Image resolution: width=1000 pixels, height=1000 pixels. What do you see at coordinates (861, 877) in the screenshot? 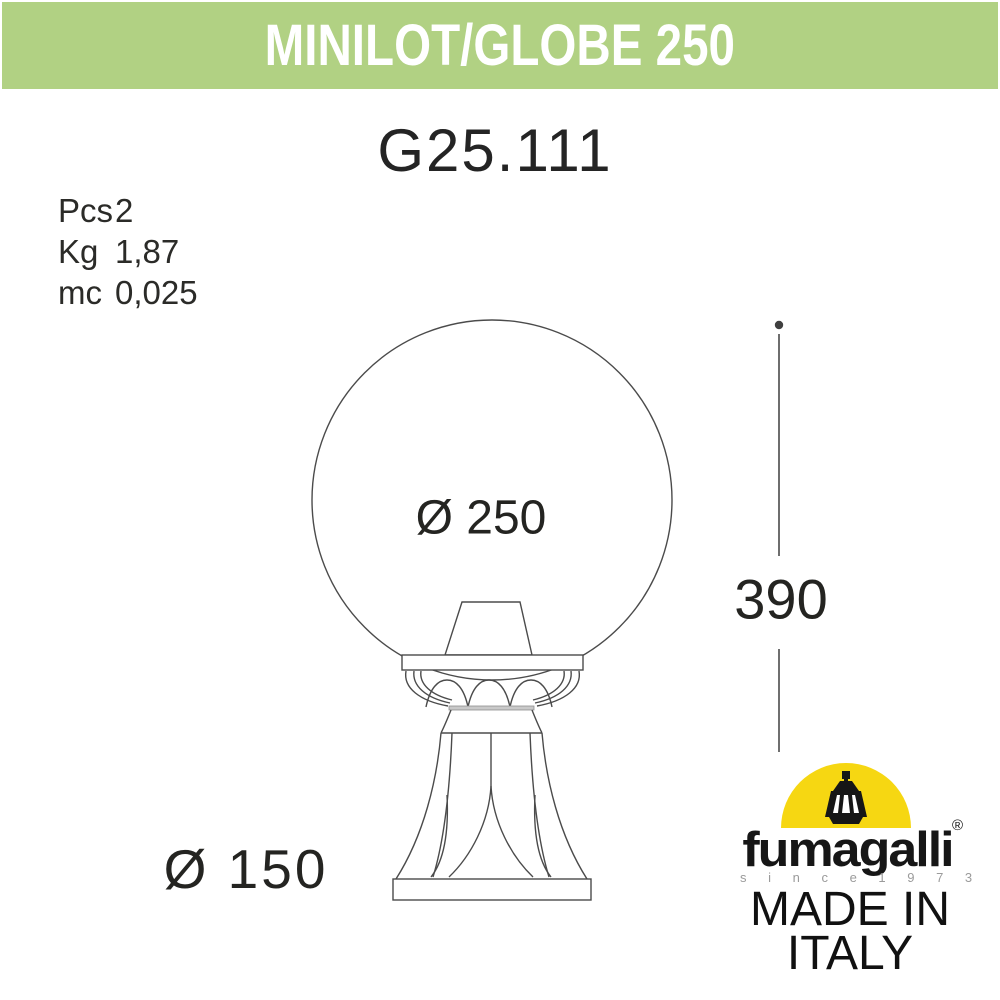
I see `brand-tagline: s i n c e 1 9 7 3` at bounding box center [861, 877].